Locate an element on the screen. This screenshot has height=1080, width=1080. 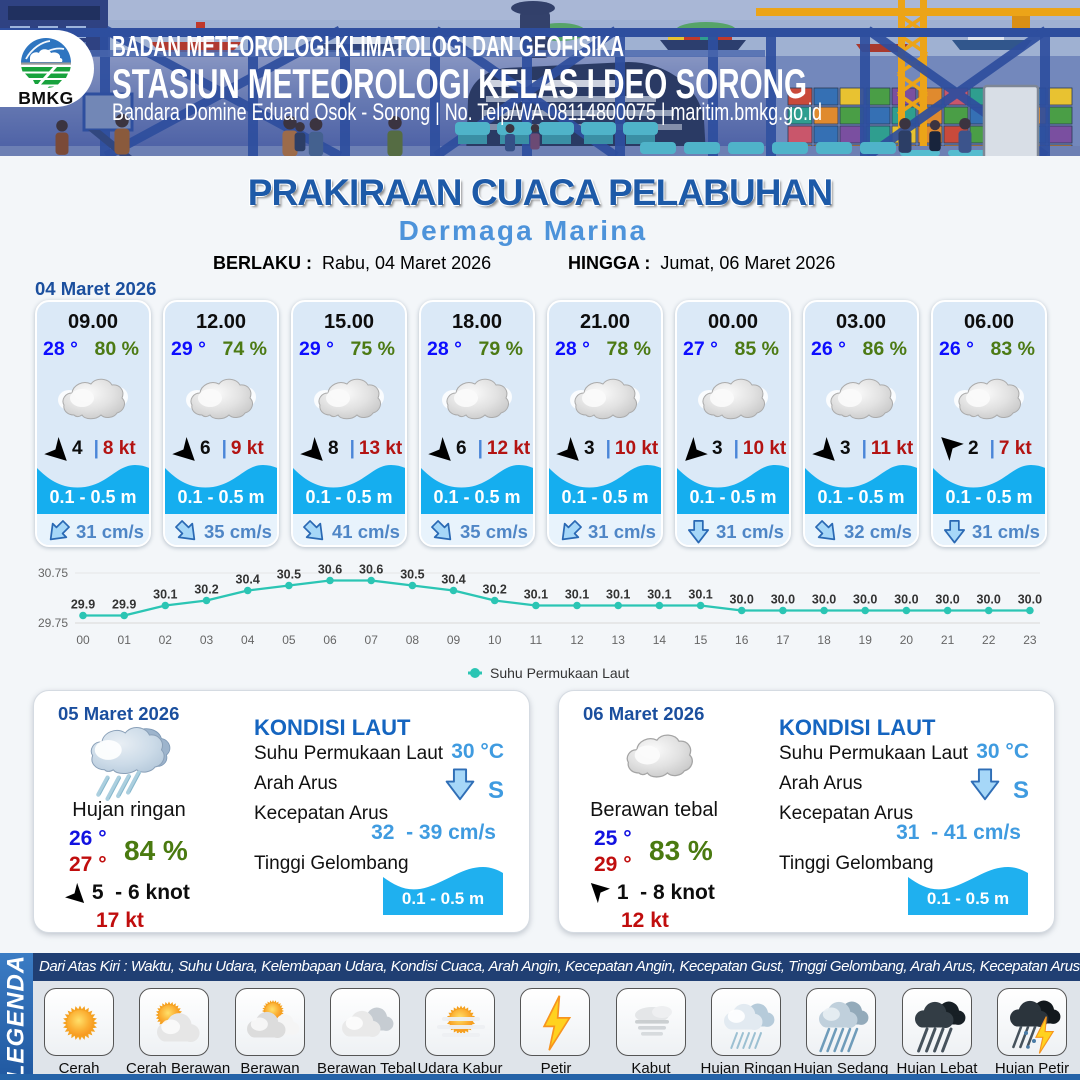
svg-text: 06 is located at coordinates (330, 640).